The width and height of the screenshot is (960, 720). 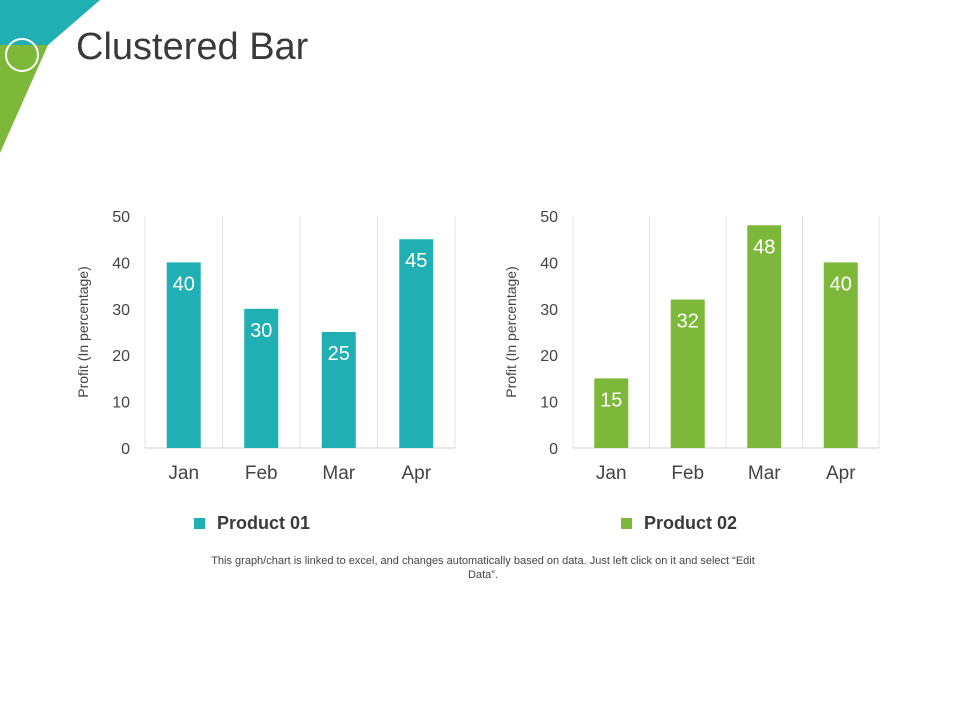 I want to click on data-label: 48, so click(x=764, y=247).